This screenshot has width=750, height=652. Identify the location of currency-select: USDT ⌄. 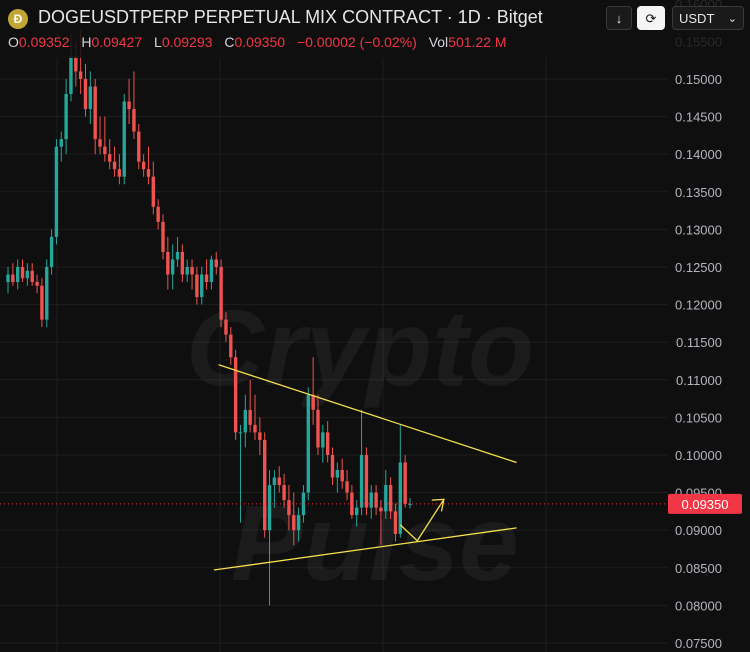
(708, 18).